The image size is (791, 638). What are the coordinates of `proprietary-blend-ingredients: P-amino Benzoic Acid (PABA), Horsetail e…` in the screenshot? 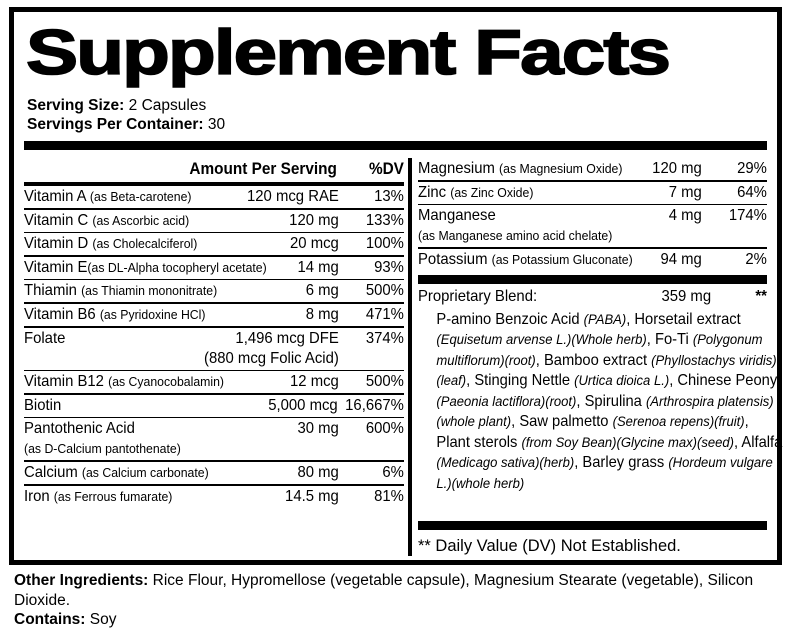 It's located at (609, 401).